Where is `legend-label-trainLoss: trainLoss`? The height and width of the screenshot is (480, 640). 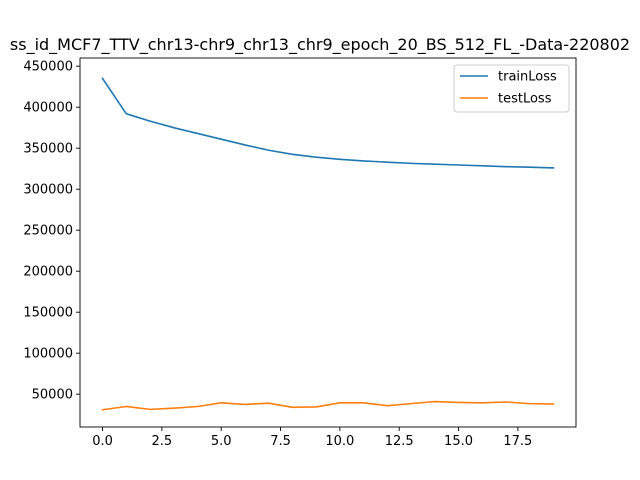 legend-label-trainLoss: trainLoss is located at coordinates (527, 77).